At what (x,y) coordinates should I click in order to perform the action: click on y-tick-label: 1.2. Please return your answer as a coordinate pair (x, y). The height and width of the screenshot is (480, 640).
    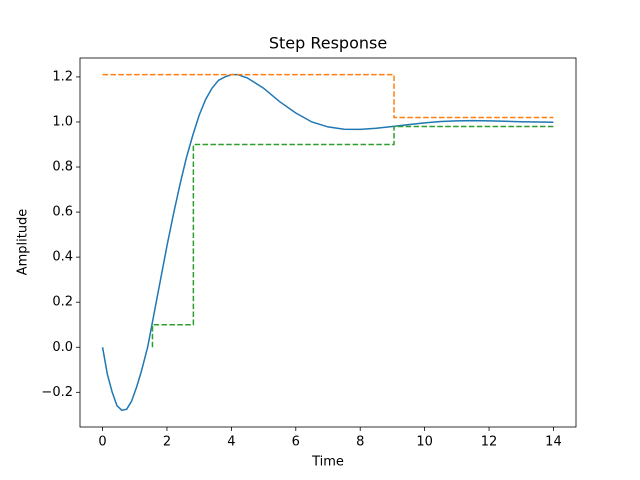
    Looking at the image, I should click on (62, 76).